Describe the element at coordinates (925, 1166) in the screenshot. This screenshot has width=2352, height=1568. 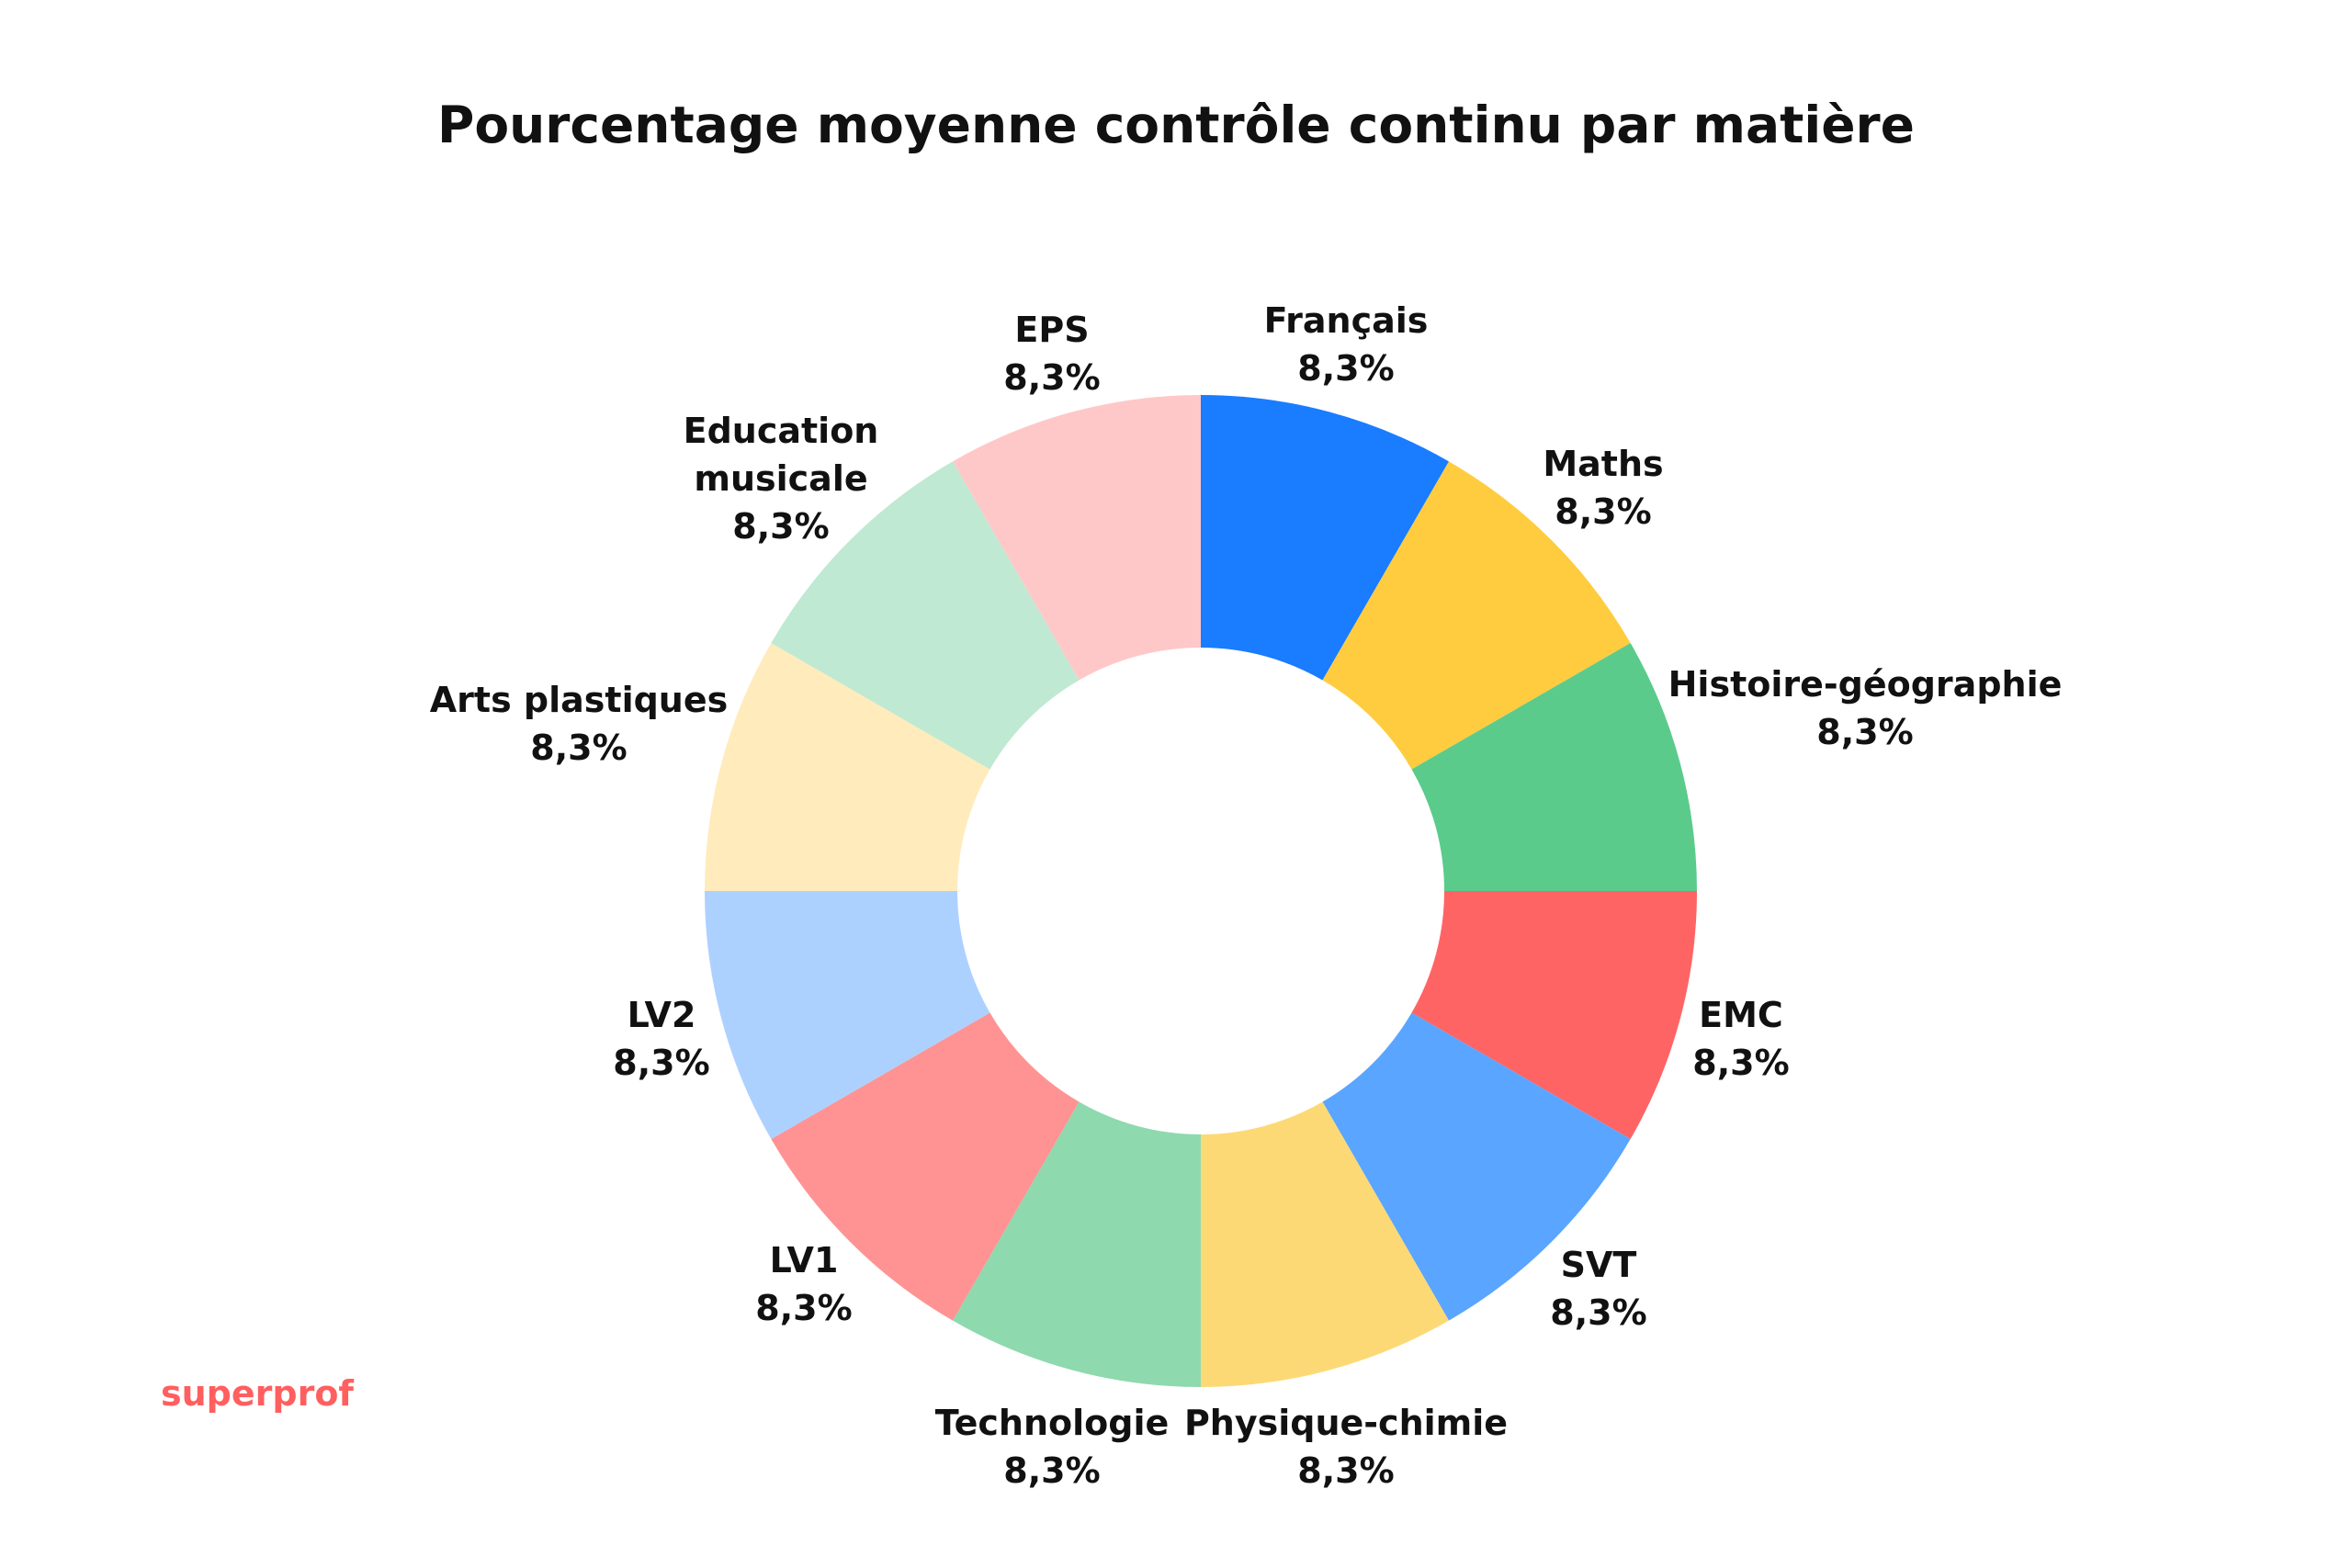
I see `slice-lv1` at that location.